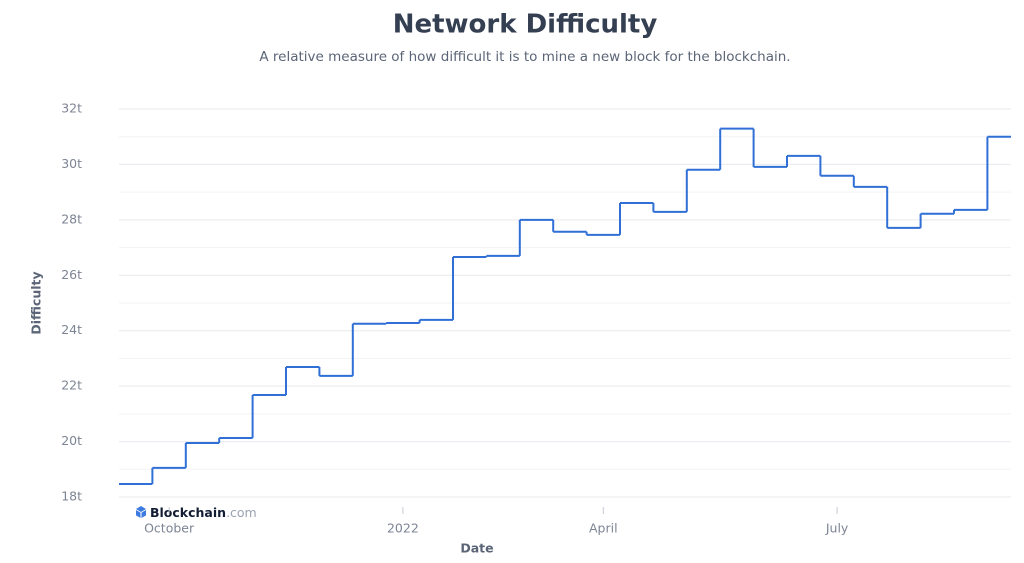  Describe the element at coordinates (188, 512) in the screenshot. I see `brand-name: Blockchain` at that location.